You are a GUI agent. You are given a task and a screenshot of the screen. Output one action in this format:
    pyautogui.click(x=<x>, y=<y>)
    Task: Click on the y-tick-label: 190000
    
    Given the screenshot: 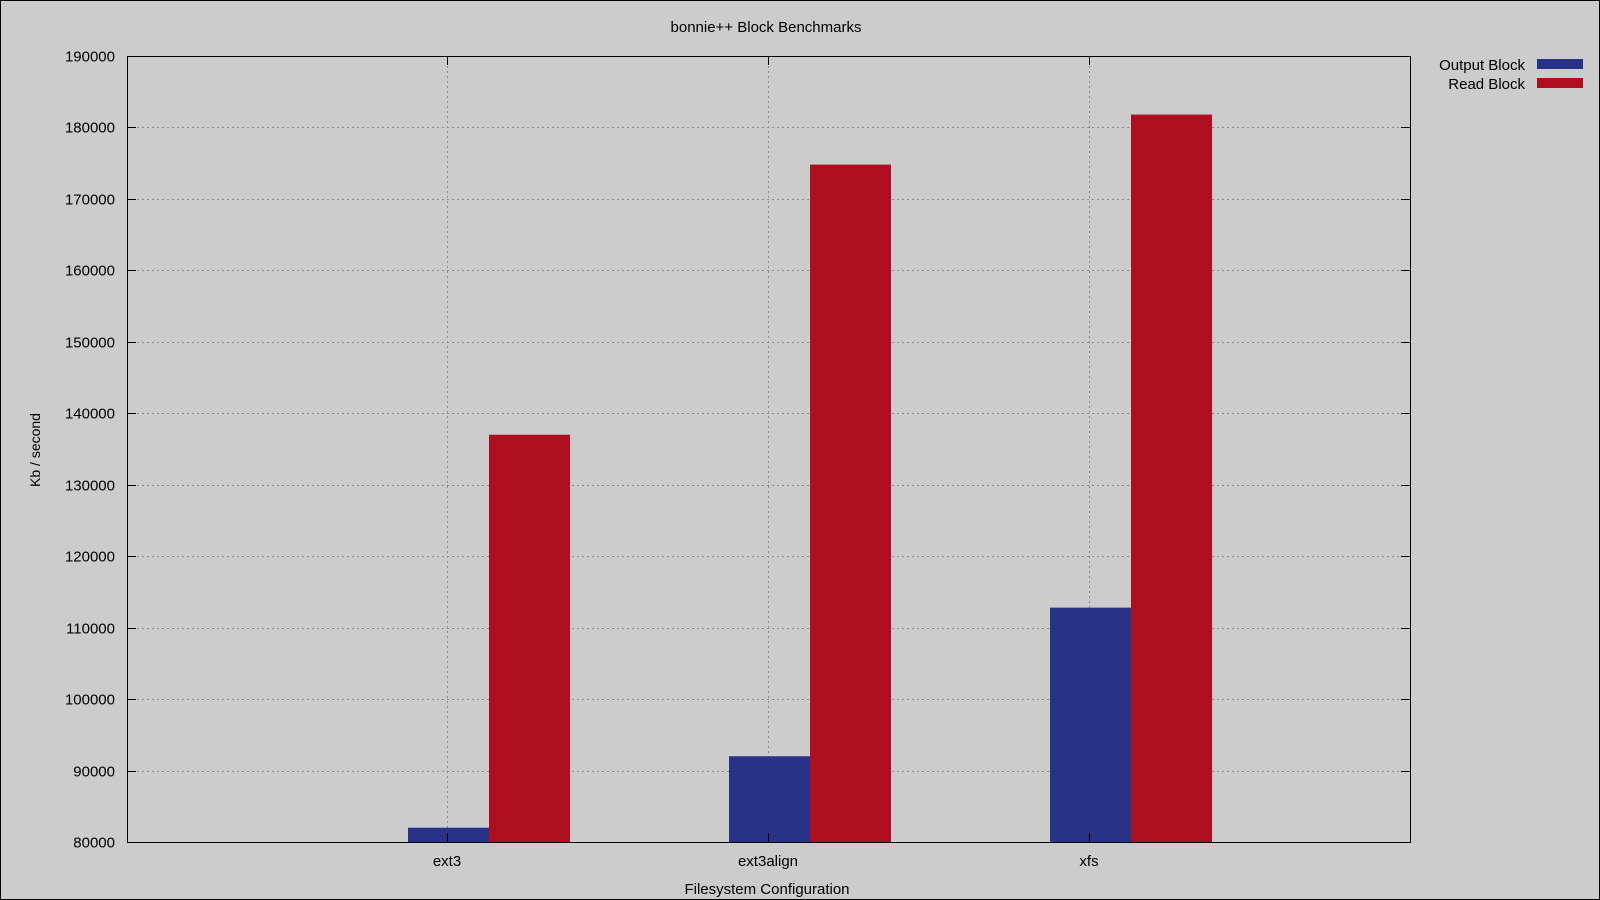 What is the action you would take?
    pyautogui.click(x=90, y=57)
    